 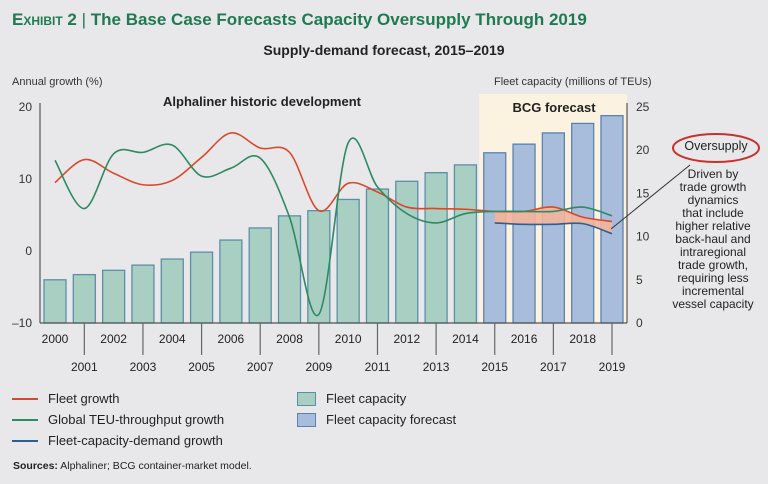 I want to click on legend-item-fleet-capacity: Fleet capacity, so click(x=376, y=398).